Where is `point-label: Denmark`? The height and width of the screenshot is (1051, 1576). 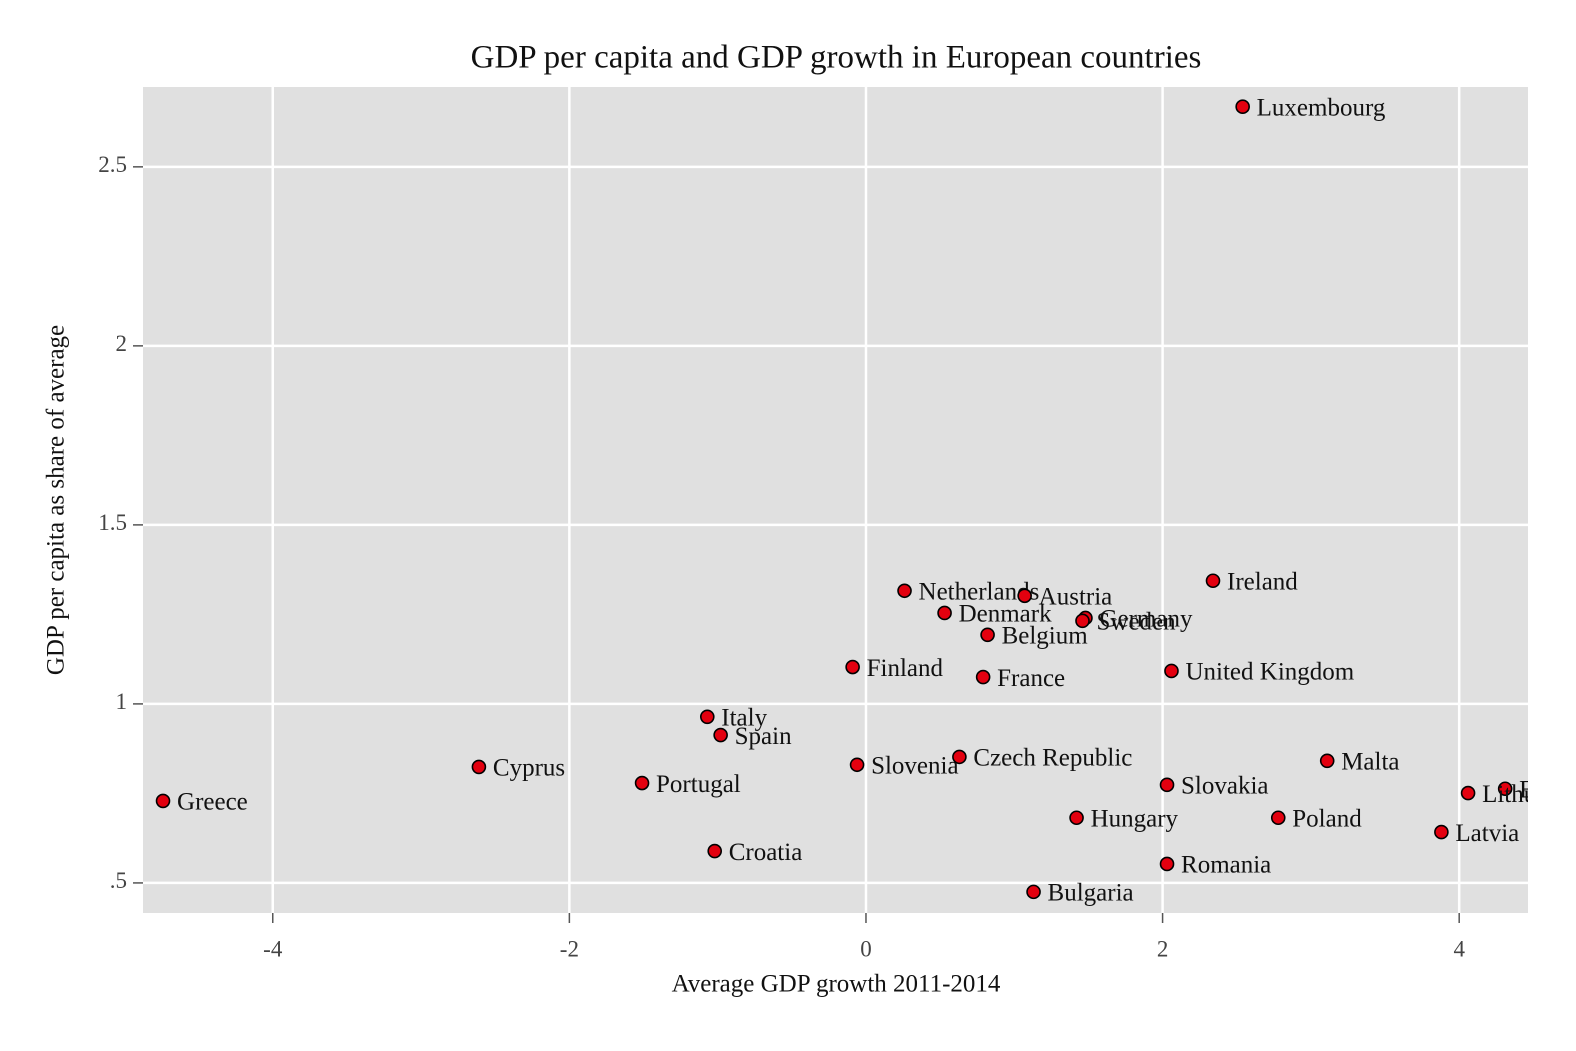 point-label: Denmark is located at coordinates (1006, 614).